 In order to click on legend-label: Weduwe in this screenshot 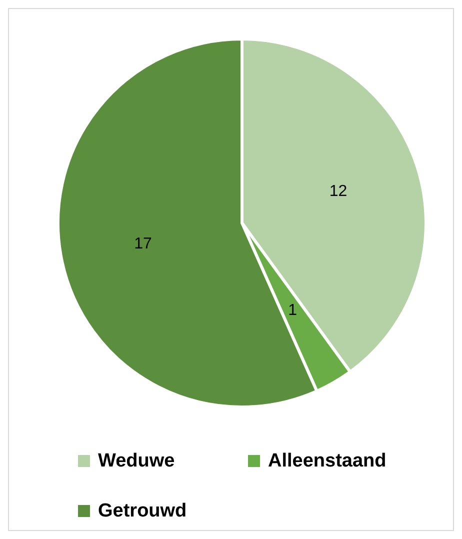, I will do `click(136, 461)`.